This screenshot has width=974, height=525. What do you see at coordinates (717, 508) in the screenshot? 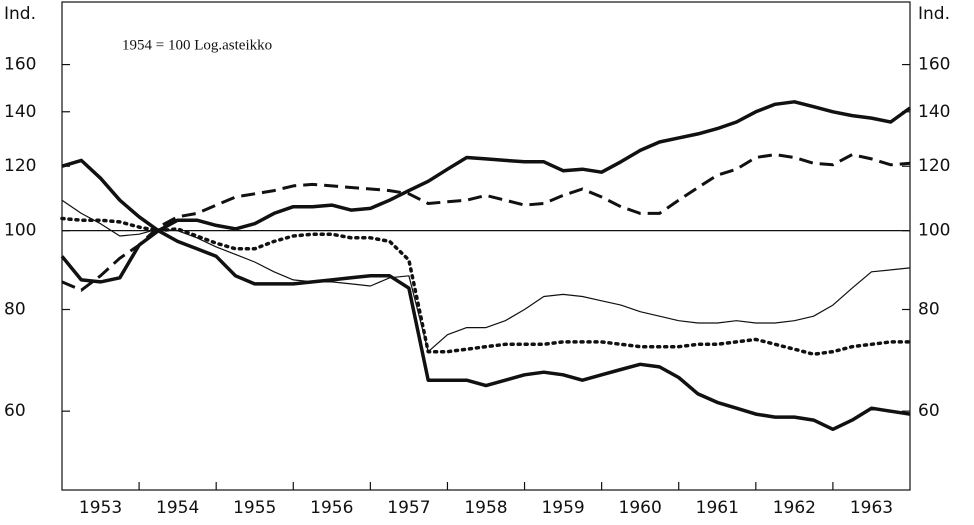
I see `x-tick-label: 1961` at bounding box center [717, 508].